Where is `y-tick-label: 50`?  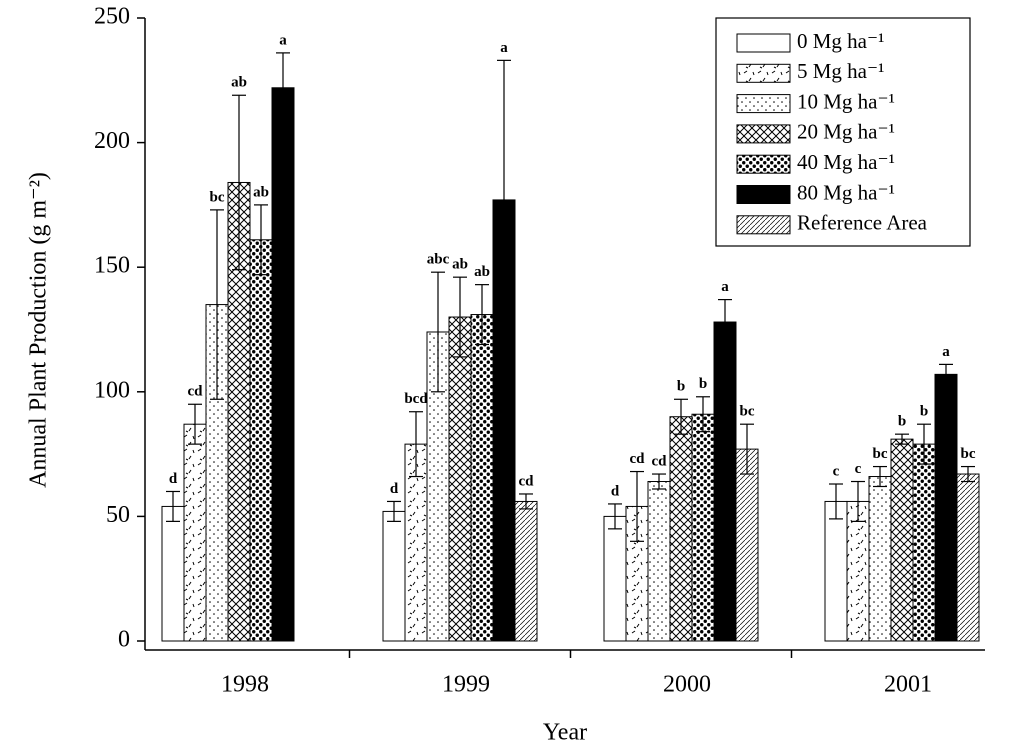
y-tick-label: 50 is located at coordinates (118, 515).